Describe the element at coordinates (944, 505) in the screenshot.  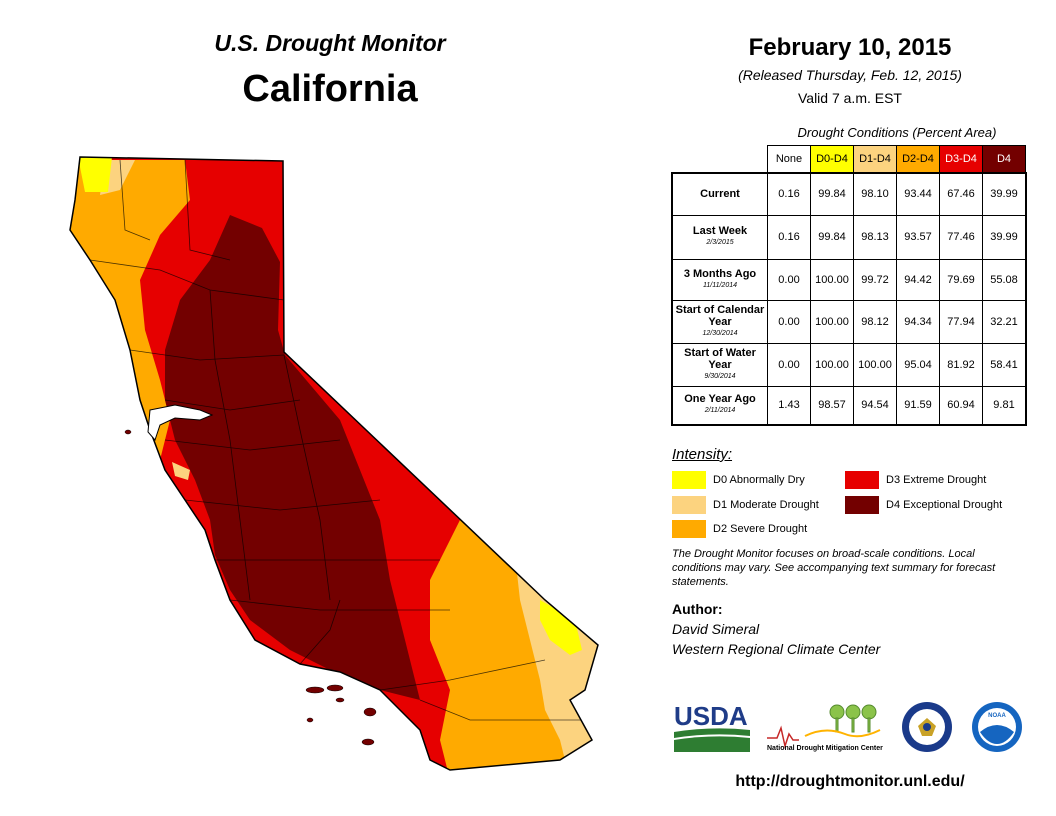
I see `legend-label: D4 Exceptional Drought` at that location.